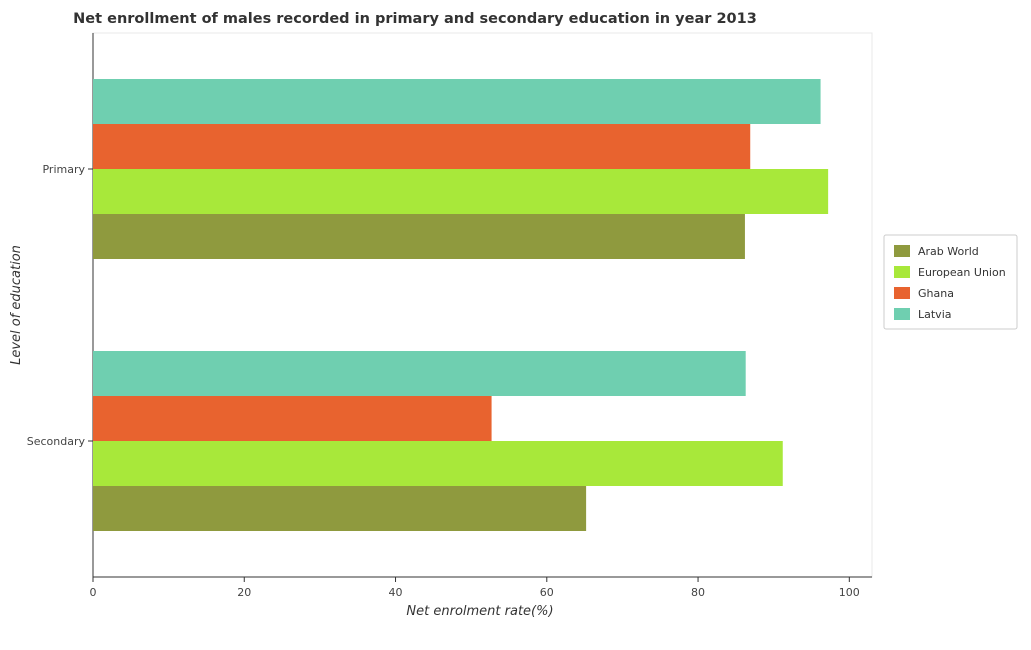 Image resolution: width=1031 pixels, height=650 pixels. I want to click on x-tick-label: 100, so click(849, 592).